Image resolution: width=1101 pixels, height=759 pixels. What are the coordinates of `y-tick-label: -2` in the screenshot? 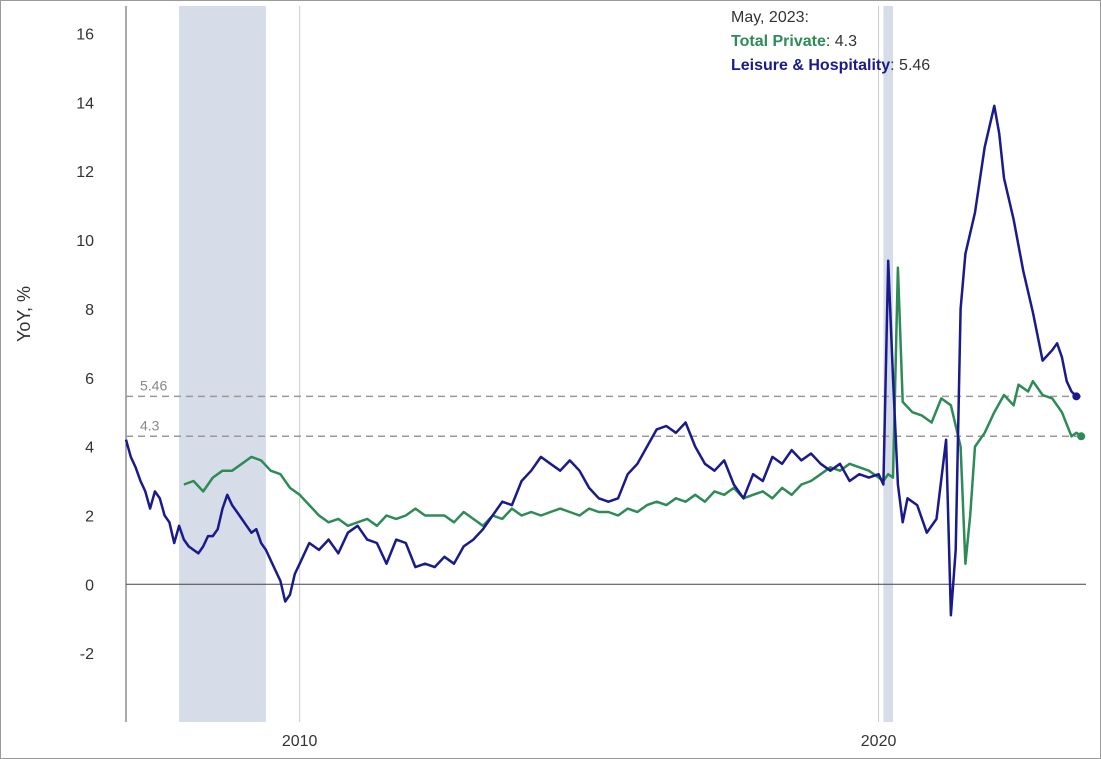 It's located at (87, 654).